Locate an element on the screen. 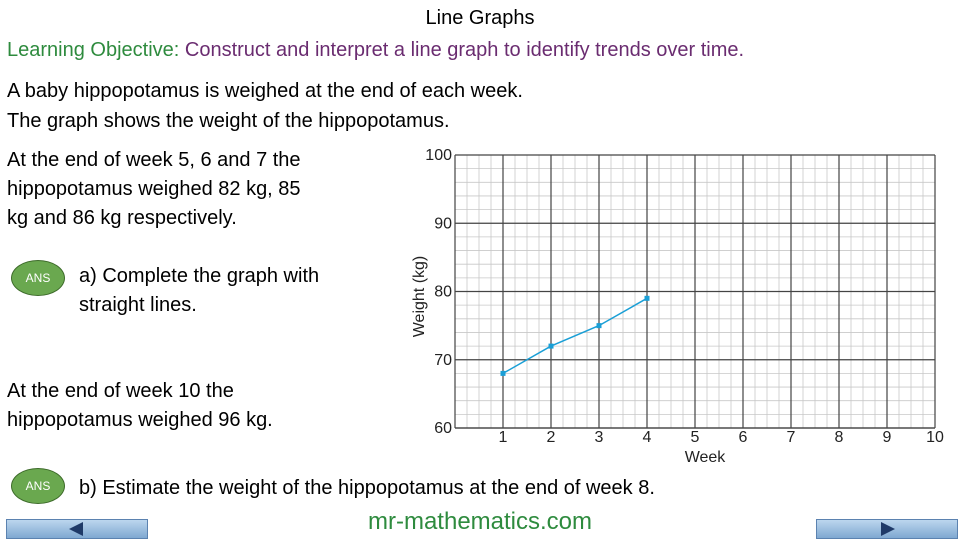 The image size is (960, 540). info-line: At the end of week 10 the is located at coordinates (120, 391).